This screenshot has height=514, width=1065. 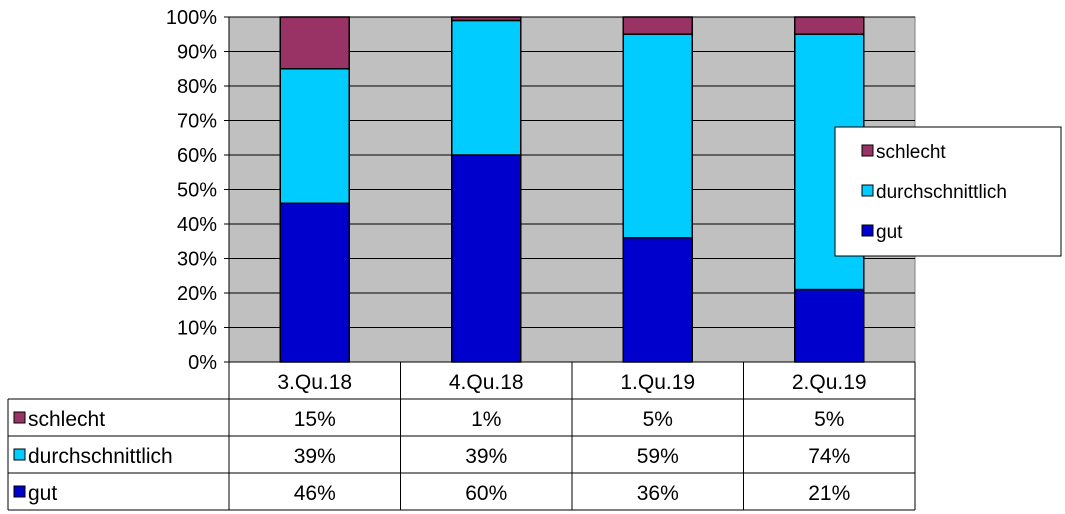 I want to click on legend-label: durchschnittlich, so click(x=941, y=192).